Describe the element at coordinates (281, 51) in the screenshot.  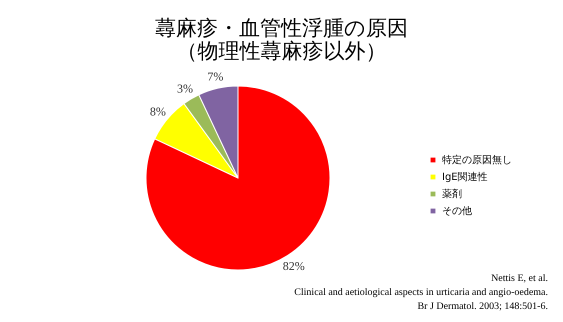
I see `chart-subtitle: （物理性蕁麻疹以外）` at that location.